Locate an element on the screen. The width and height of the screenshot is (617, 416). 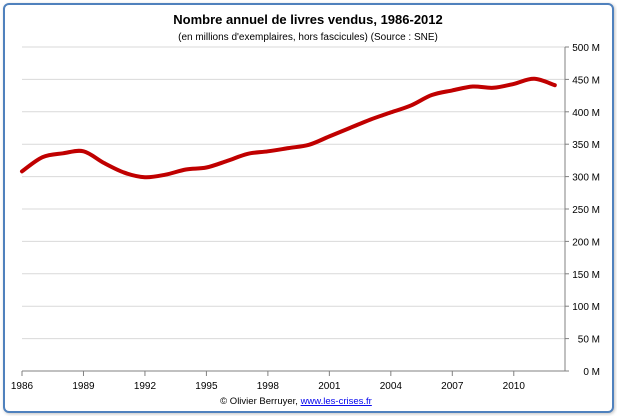
y-tick-label: 400 M is located at coordinates (586, 113).